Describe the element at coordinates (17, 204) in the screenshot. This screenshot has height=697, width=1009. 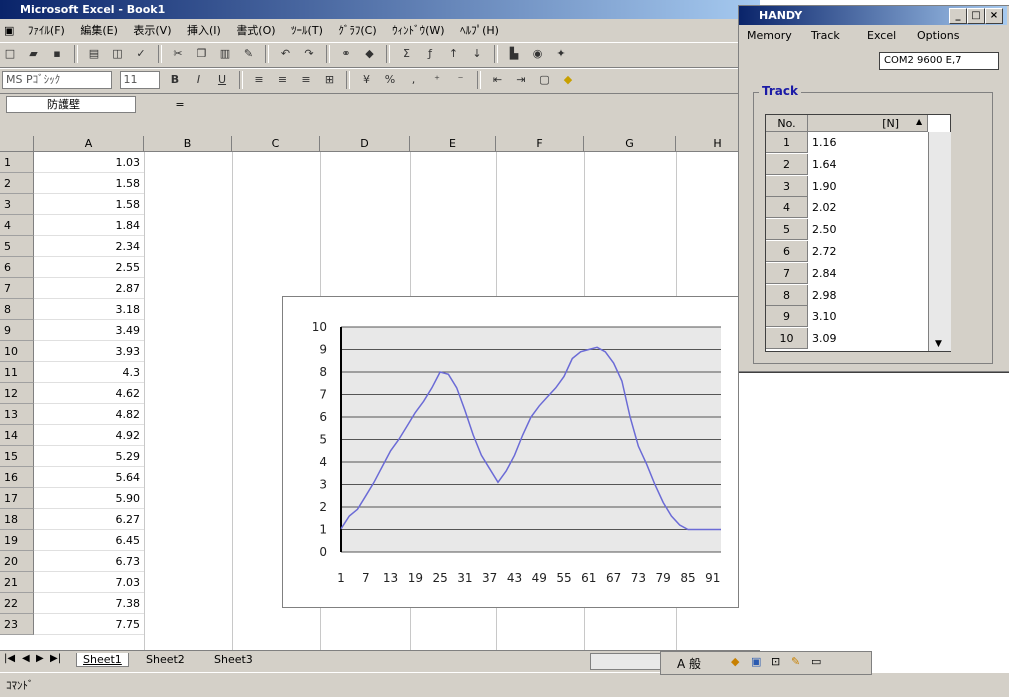
I see `row-header: 3` at that location.